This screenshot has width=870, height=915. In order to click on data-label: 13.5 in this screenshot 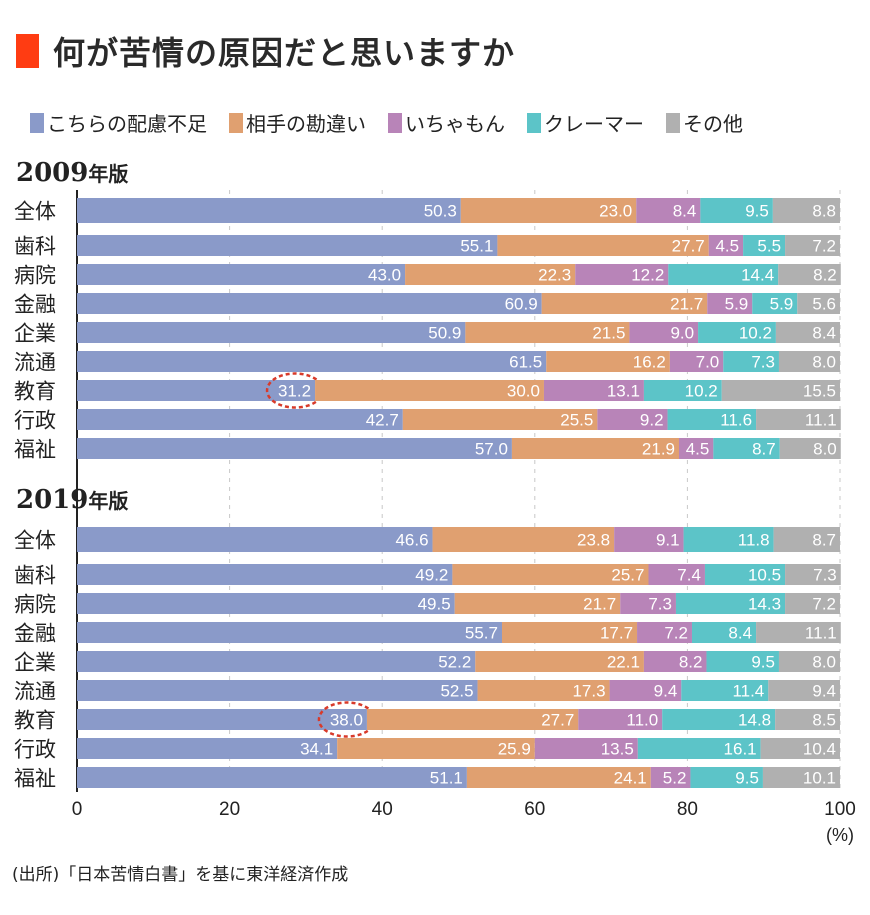, I will do `click(617, 749)`.